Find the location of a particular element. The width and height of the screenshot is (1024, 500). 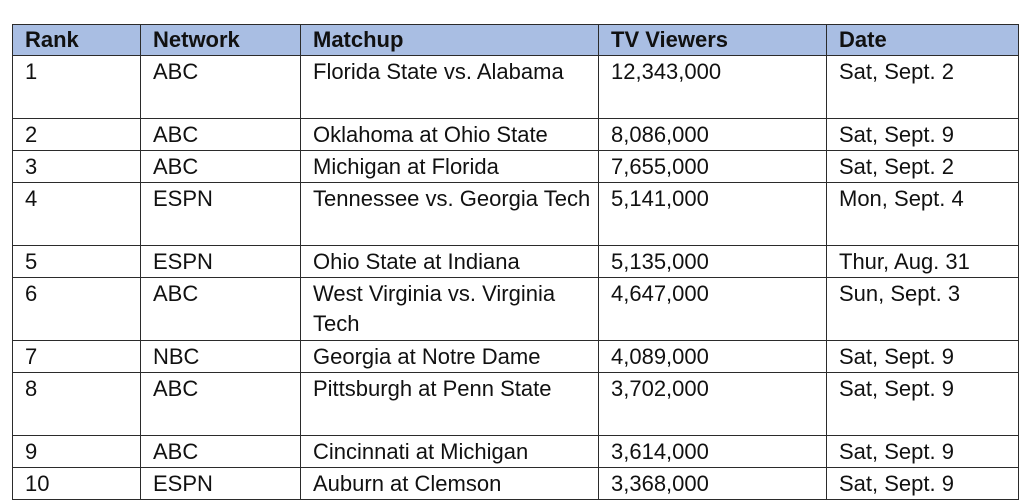

cell-rank: 1 is located at coordinates (76, 87).